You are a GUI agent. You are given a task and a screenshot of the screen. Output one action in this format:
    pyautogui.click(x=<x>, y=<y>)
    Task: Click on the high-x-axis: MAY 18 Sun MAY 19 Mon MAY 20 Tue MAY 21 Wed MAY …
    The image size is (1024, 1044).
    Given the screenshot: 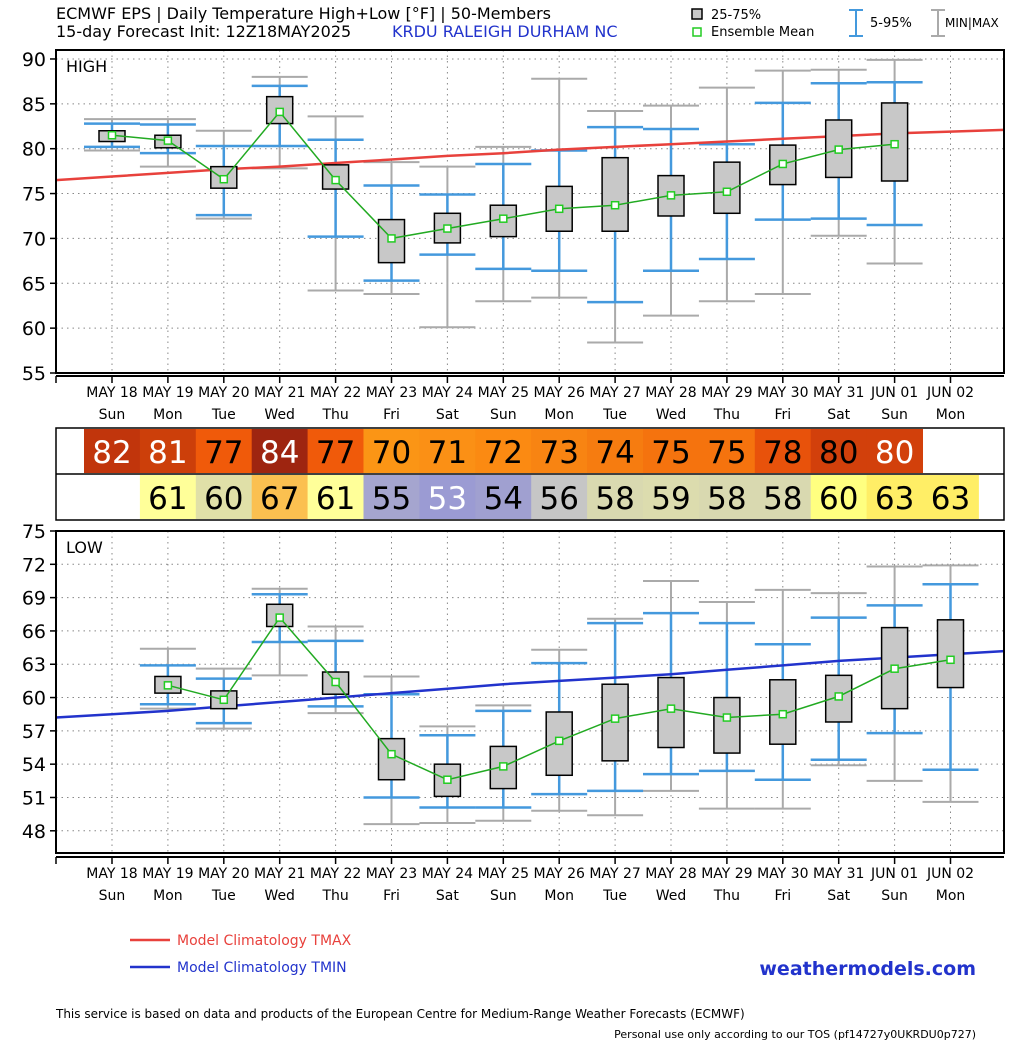 What is the action you would take?
    pyautogui.click(x=529, y=399)
    